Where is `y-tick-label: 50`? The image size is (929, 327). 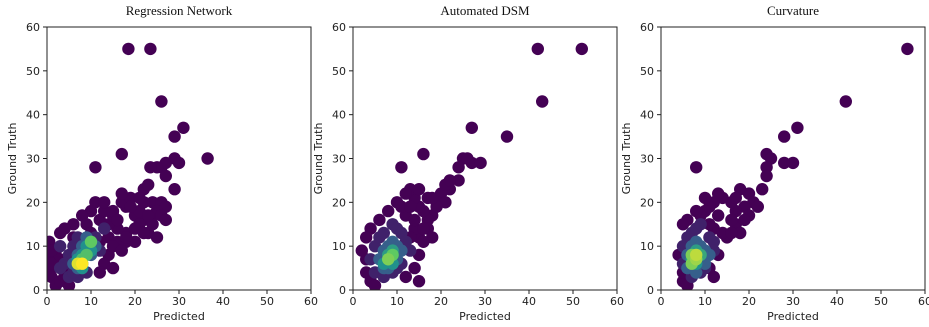 y-tick-label: 50 is located at coordinates (33, 71).